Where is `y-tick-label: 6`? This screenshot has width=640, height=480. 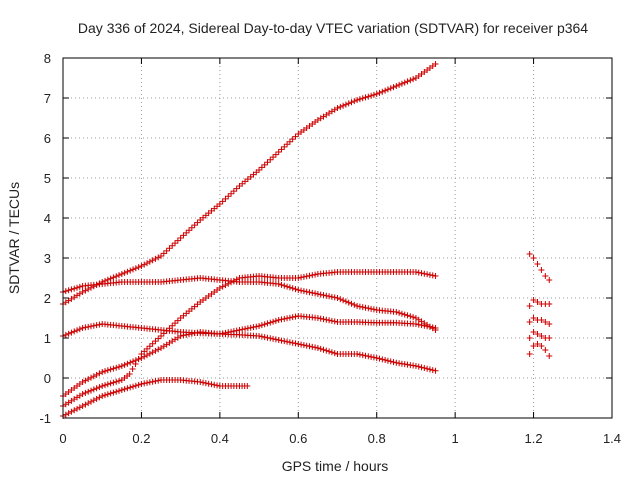 y-tick-label: 6 is located at coordinates (47, 138).